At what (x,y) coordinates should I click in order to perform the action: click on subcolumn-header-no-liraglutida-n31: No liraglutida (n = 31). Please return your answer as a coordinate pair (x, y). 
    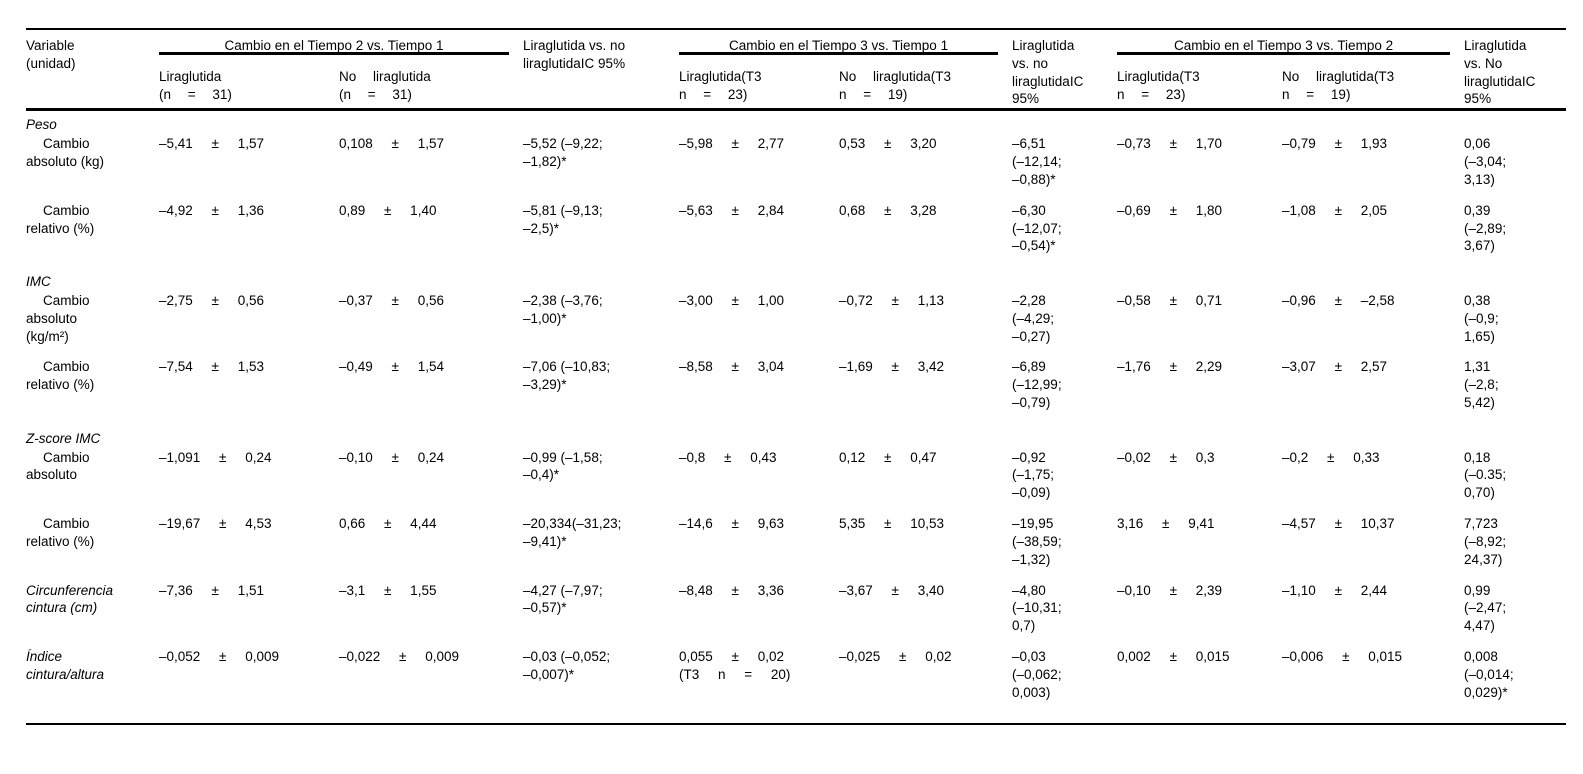
    Looking at the image, I should click on (385, 85).